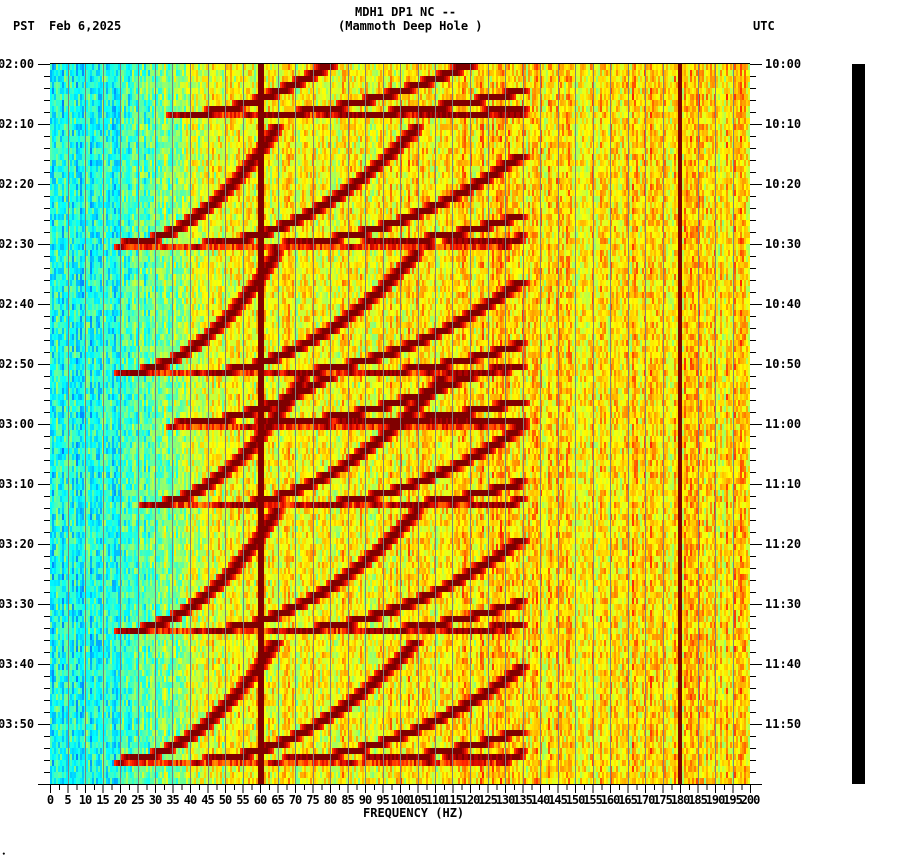 The width and height of the screenshot is (902, 864). Describe the element at coordinates (783, 244) in the screenshot. I see `y-tick-label-right: 10:30` at that location.